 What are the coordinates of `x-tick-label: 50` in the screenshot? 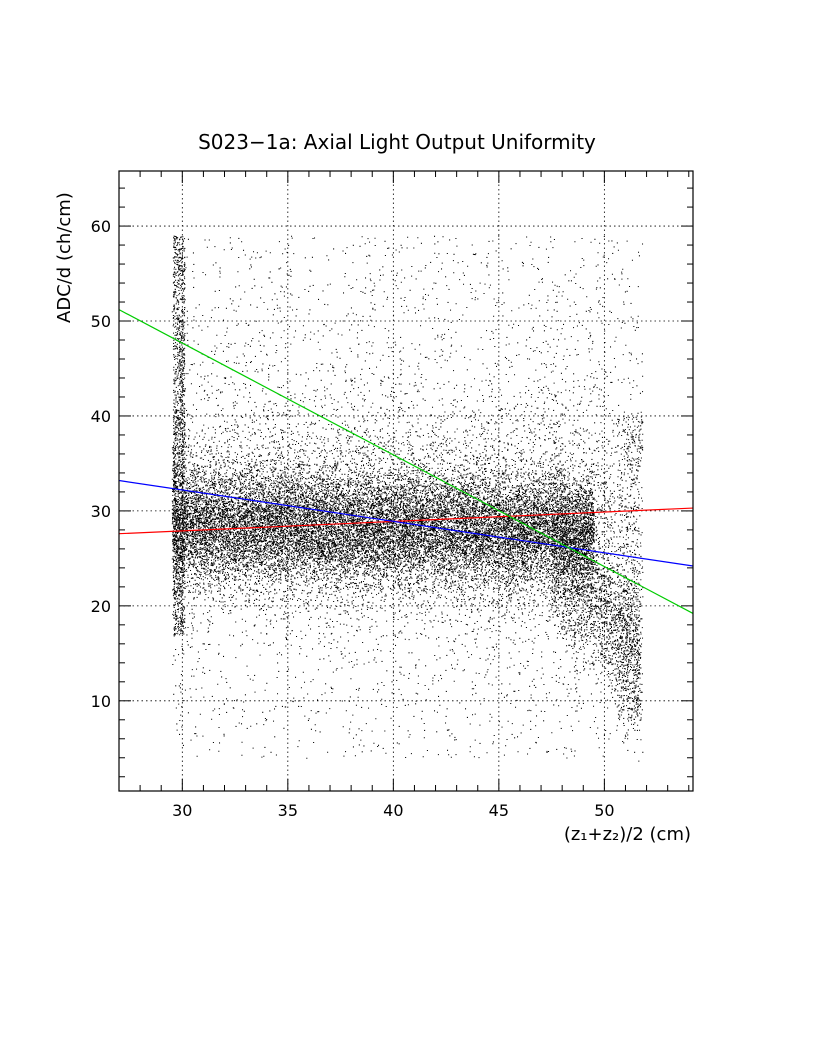 It's located at (604, 810).